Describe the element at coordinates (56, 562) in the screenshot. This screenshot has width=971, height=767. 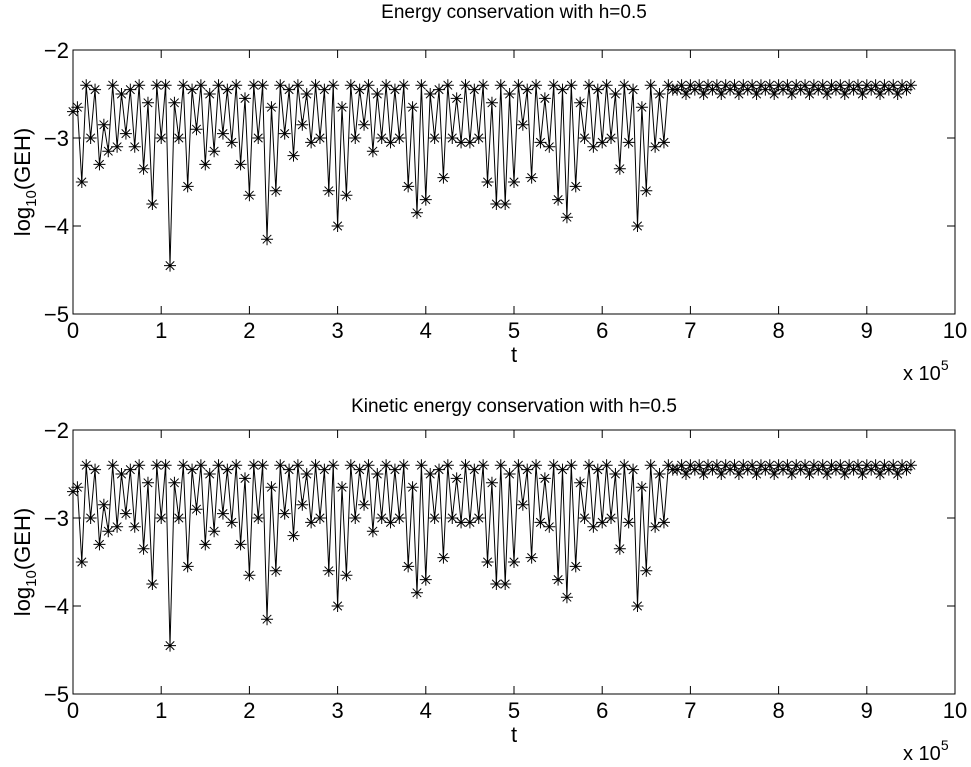
I see `y-tick-labels: −5 −4 −3 −2` at that location.